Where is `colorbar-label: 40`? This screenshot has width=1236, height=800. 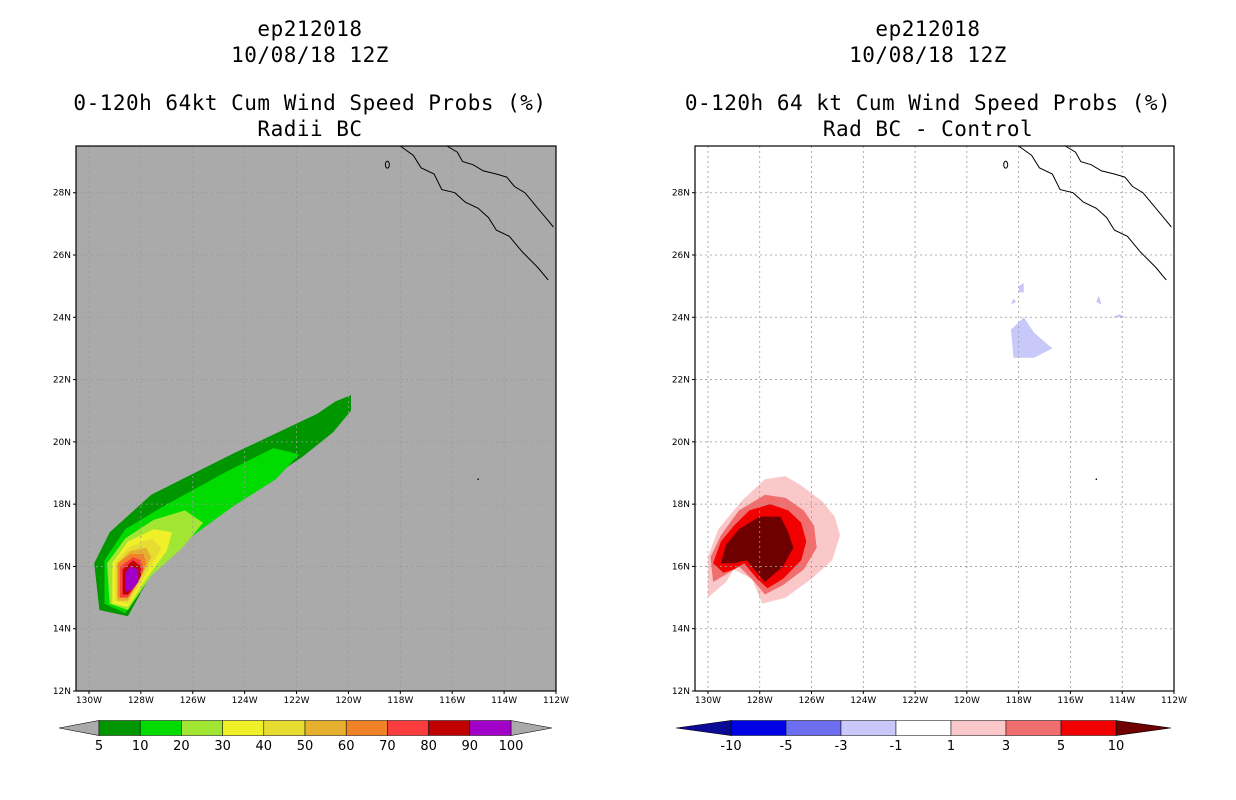 colorbar-label: 40 is located at coordinates (264, 746).